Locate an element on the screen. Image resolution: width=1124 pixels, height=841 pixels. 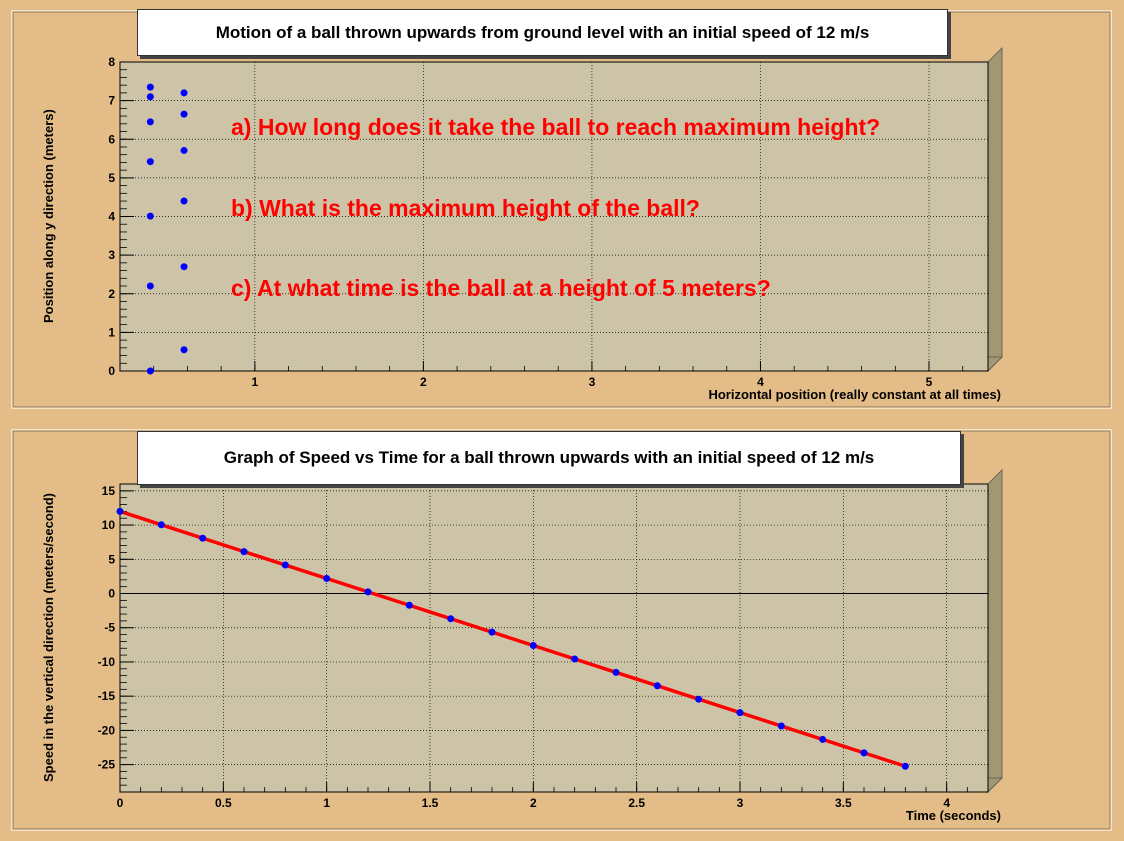
panel-0-y-tick-label: 0 is located at coordinates (111, 371).